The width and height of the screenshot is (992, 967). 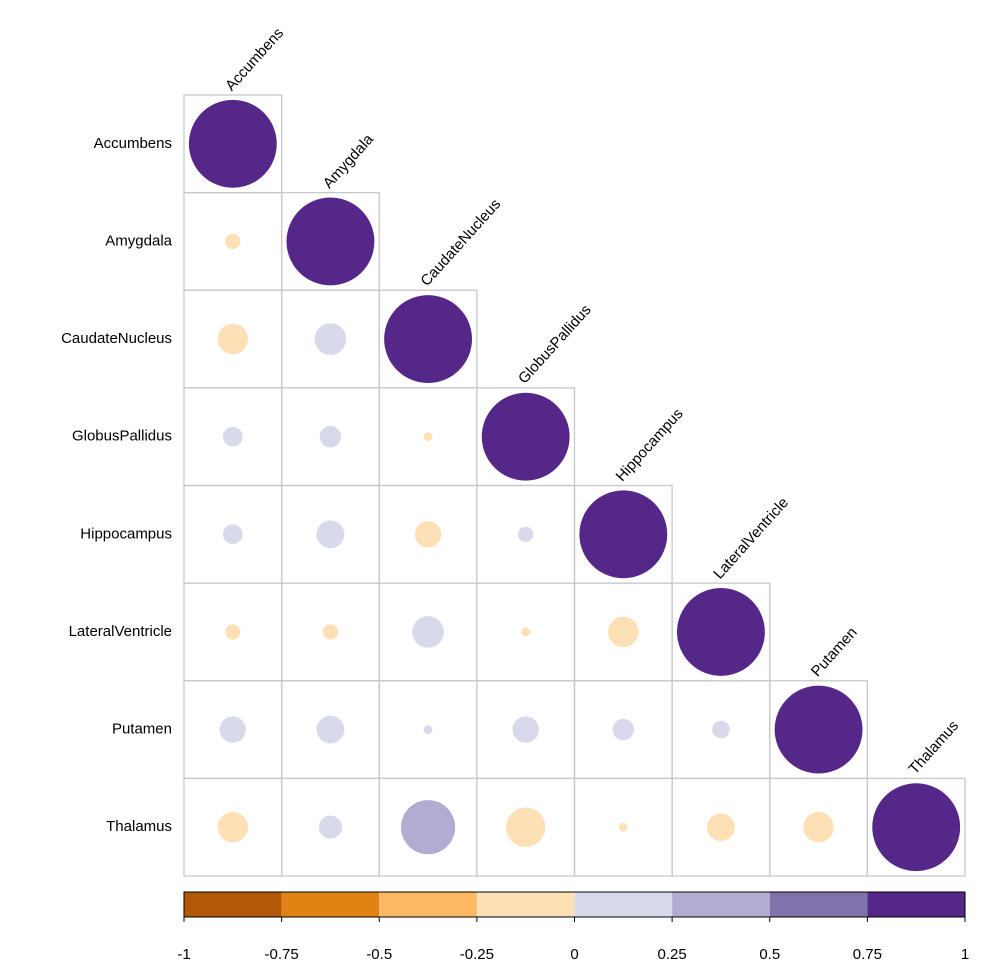 I want to click on colorbar-tick-label: 1, so click(x=965, y=954).